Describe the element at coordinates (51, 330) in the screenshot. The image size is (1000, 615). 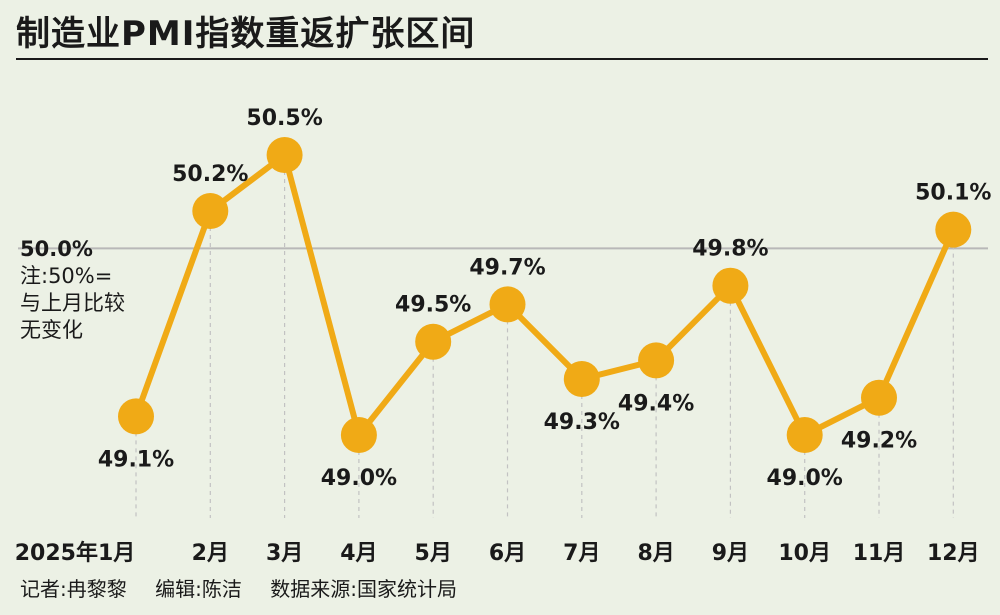
I see `reference-note-line-3: 无变化` at that location.